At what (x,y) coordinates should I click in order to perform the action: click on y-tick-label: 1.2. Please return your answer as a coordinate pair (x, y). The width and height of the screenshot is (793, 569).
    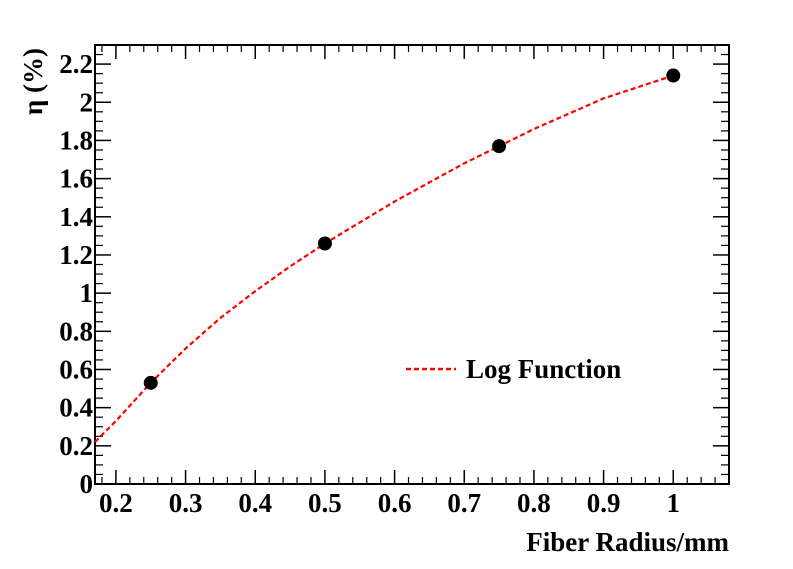
    Looking at the image, I should click on (76, 255).